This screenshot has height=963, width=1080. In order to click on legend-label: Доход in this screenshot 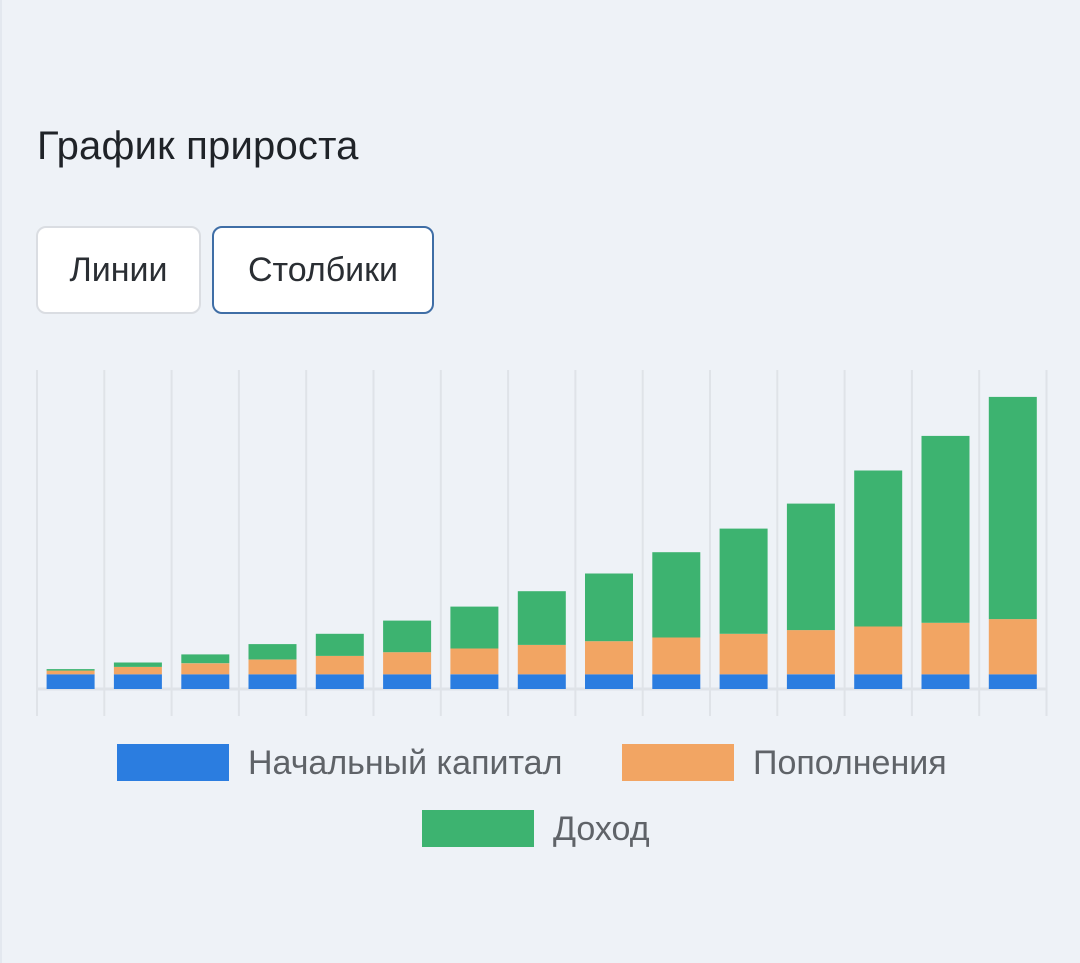, I will do `click(601, 829)`.